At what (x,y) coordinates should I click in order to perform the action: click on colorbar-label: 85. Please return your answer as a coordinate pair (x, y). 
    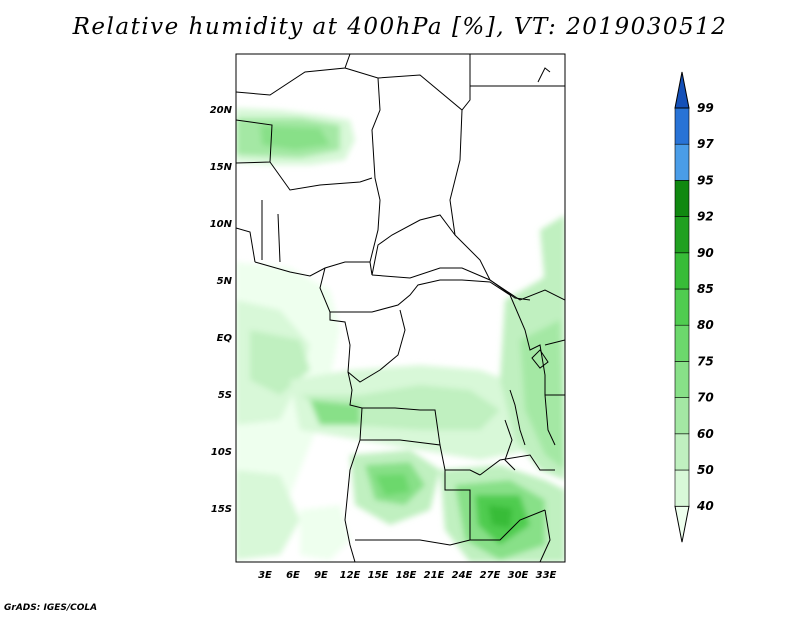
    Looking at the image, I should click on (705, 289).